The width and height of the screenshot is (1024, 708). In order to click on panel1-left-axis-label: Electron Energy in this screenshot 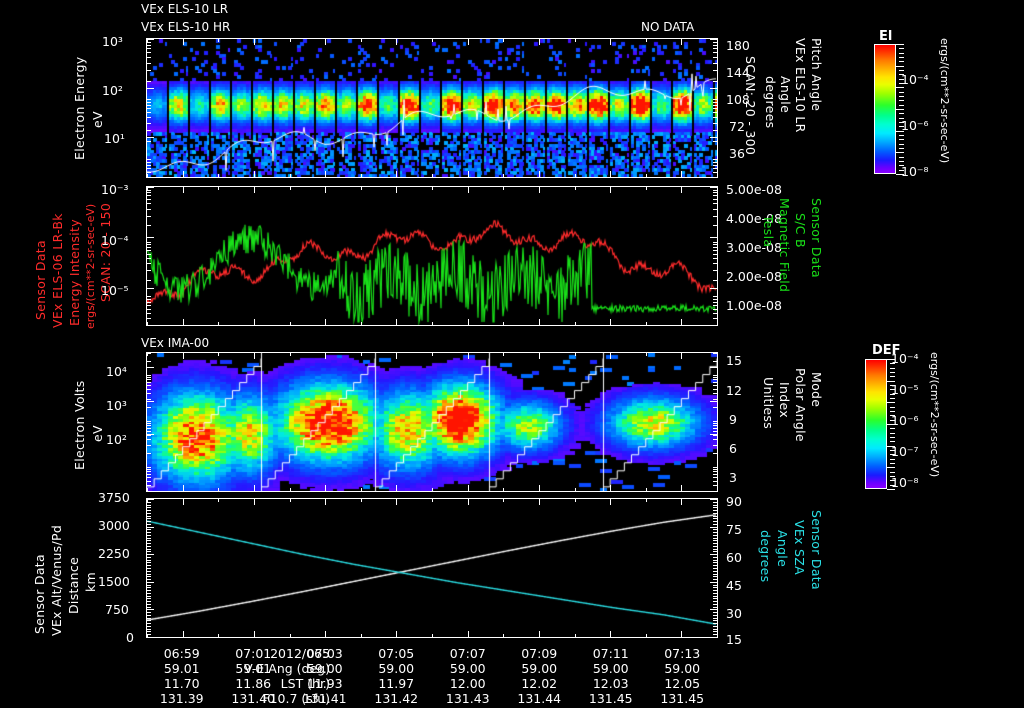, I will do `click(79, 108)`.